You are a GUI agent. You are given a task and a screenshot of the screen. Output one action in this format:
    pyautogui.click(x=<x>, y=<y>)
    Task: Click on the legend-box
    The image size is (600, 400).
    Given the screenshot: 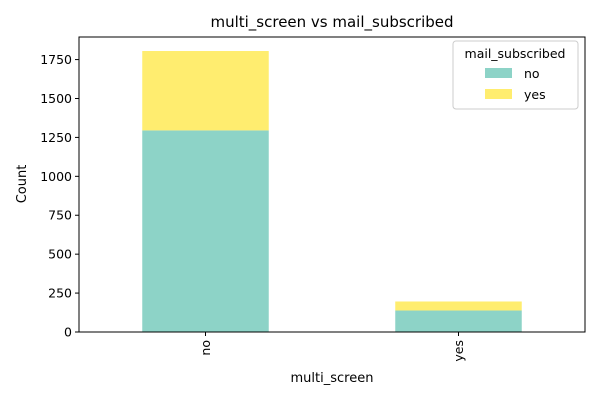 What is the action you would take?
    pyautogui.click(x=515, y=75)
    